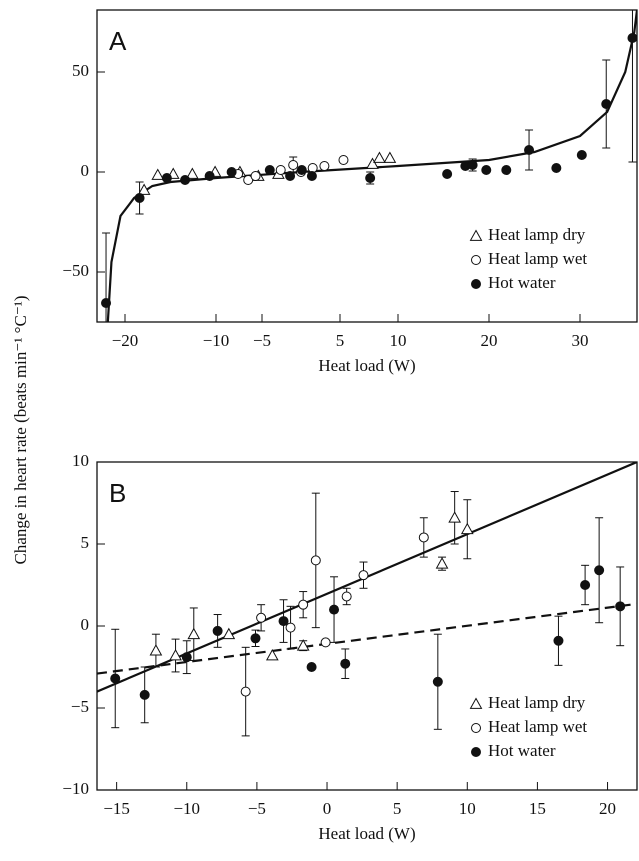 This screenshot has height=861, width=639. I want to click on x-tick-label: 0, so click(327, 808).